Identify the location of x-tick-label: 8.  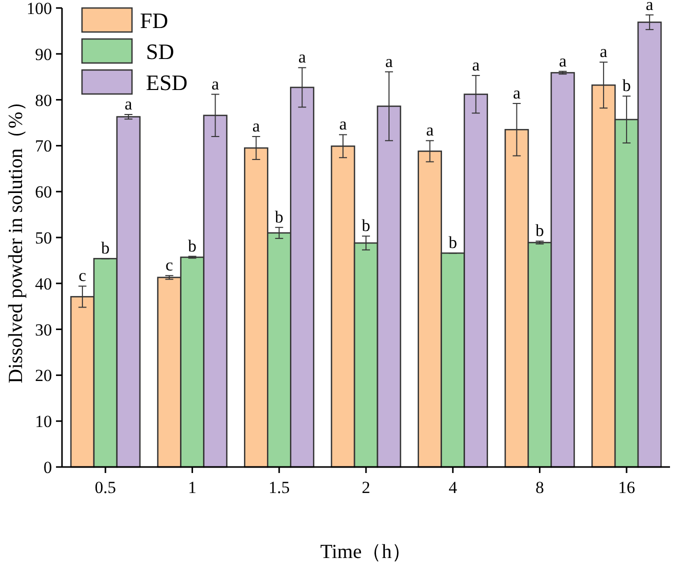
(539, 487).